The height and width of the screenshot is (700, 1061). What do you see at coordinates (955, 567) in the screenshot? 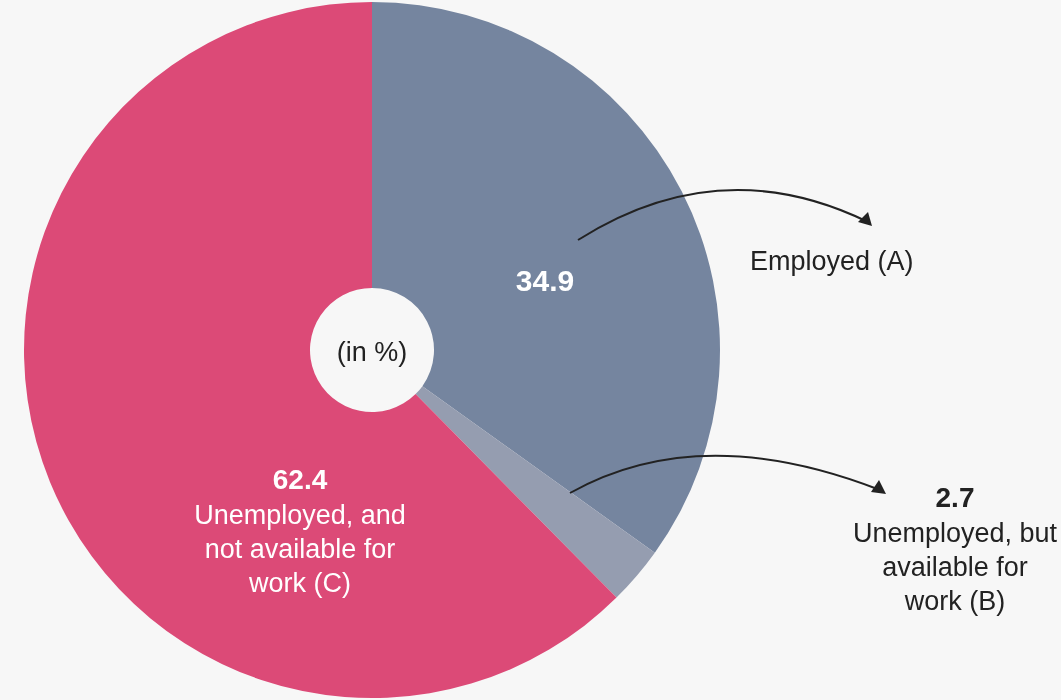
I see `slice-label: Unemployed, but available for work (B)` at bounding box center [955, 567].